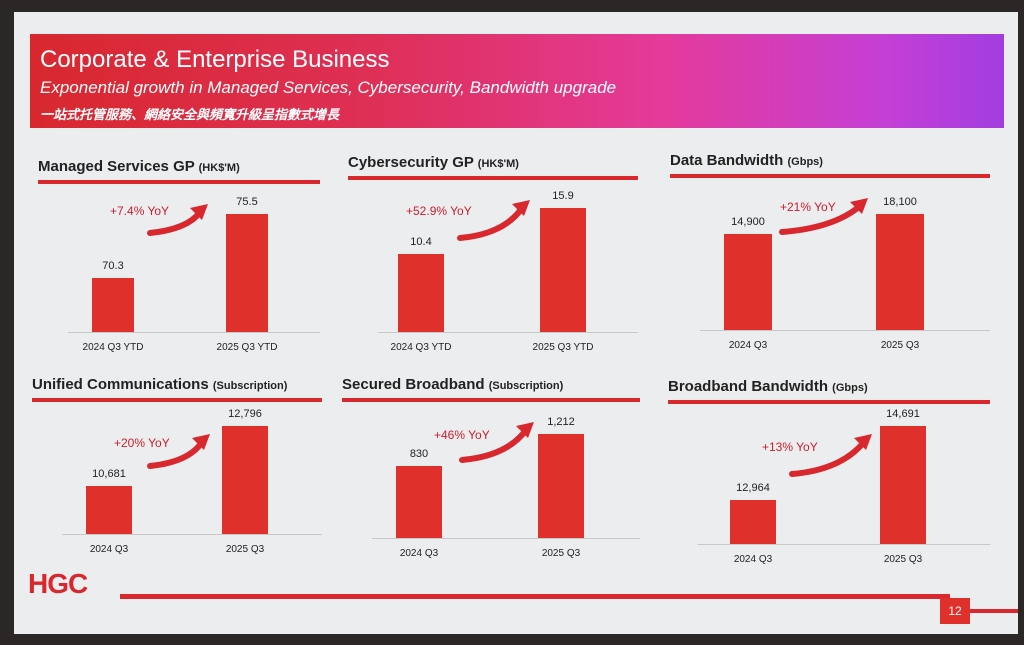  What do you see at coordinates (535, 596) in the screenshot?
I see `footer-divider` at bounding box center [535, 596].